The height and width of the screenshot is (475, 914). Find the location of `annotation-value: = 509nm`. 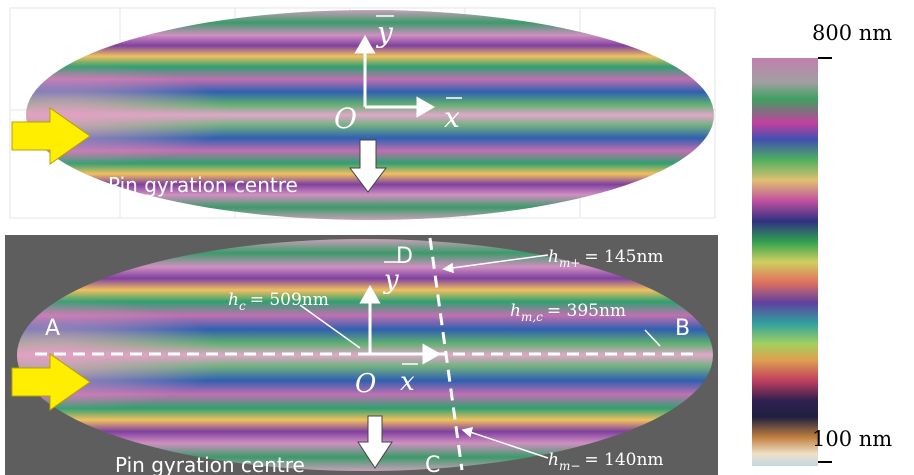

annotation-value: = 509nm is located at coordinates (289, 300).